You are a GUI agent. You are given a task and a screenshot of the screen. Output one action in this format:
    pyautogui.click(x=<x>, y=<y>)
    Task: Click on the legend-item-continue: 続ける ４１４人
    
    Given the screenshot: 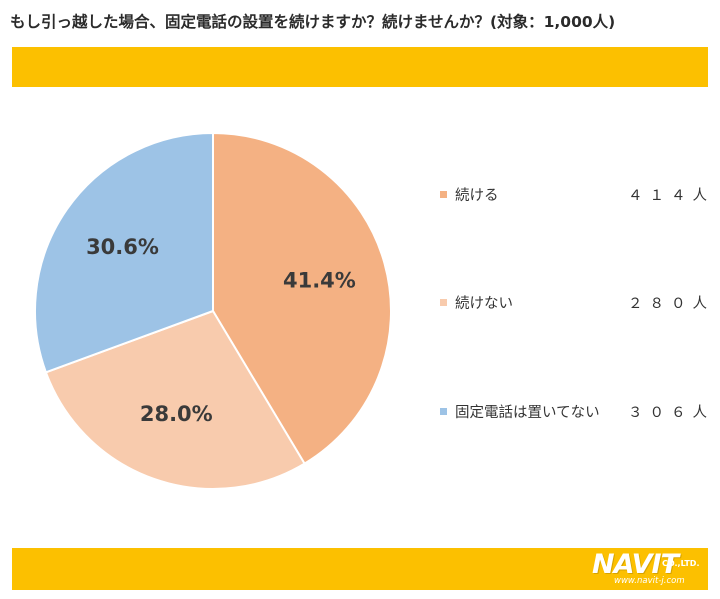 What is the action you would take?
    pyautogui.click(x=573, y=194)
    